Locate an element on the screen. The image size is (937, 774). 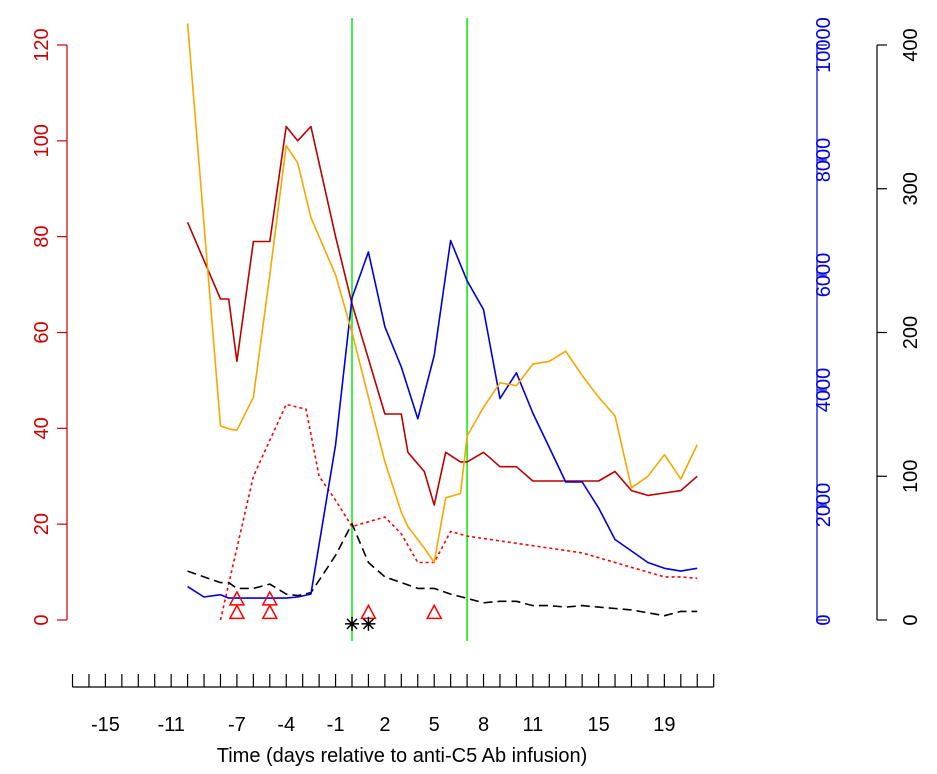
right_blue-tick-label-3: 6000 is located at coordinates (824, 275).